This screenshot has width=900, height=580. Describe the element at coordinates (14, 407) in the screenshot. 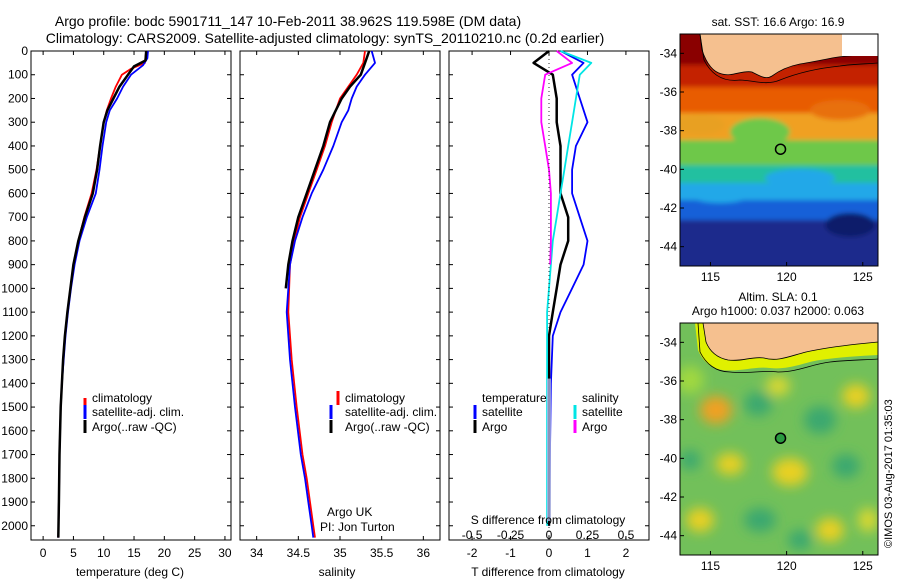

I see `y-tick-label: 1500` at that location.